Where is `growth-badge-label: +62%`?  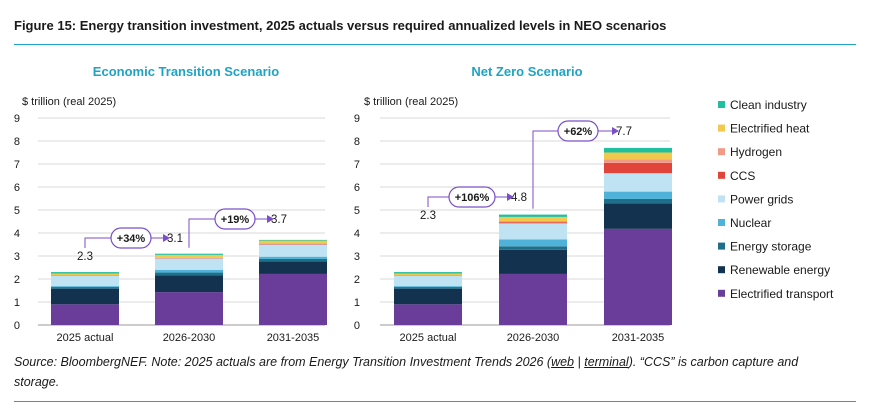
growth-badge-label: +62% is located at coordinates (578, 132).